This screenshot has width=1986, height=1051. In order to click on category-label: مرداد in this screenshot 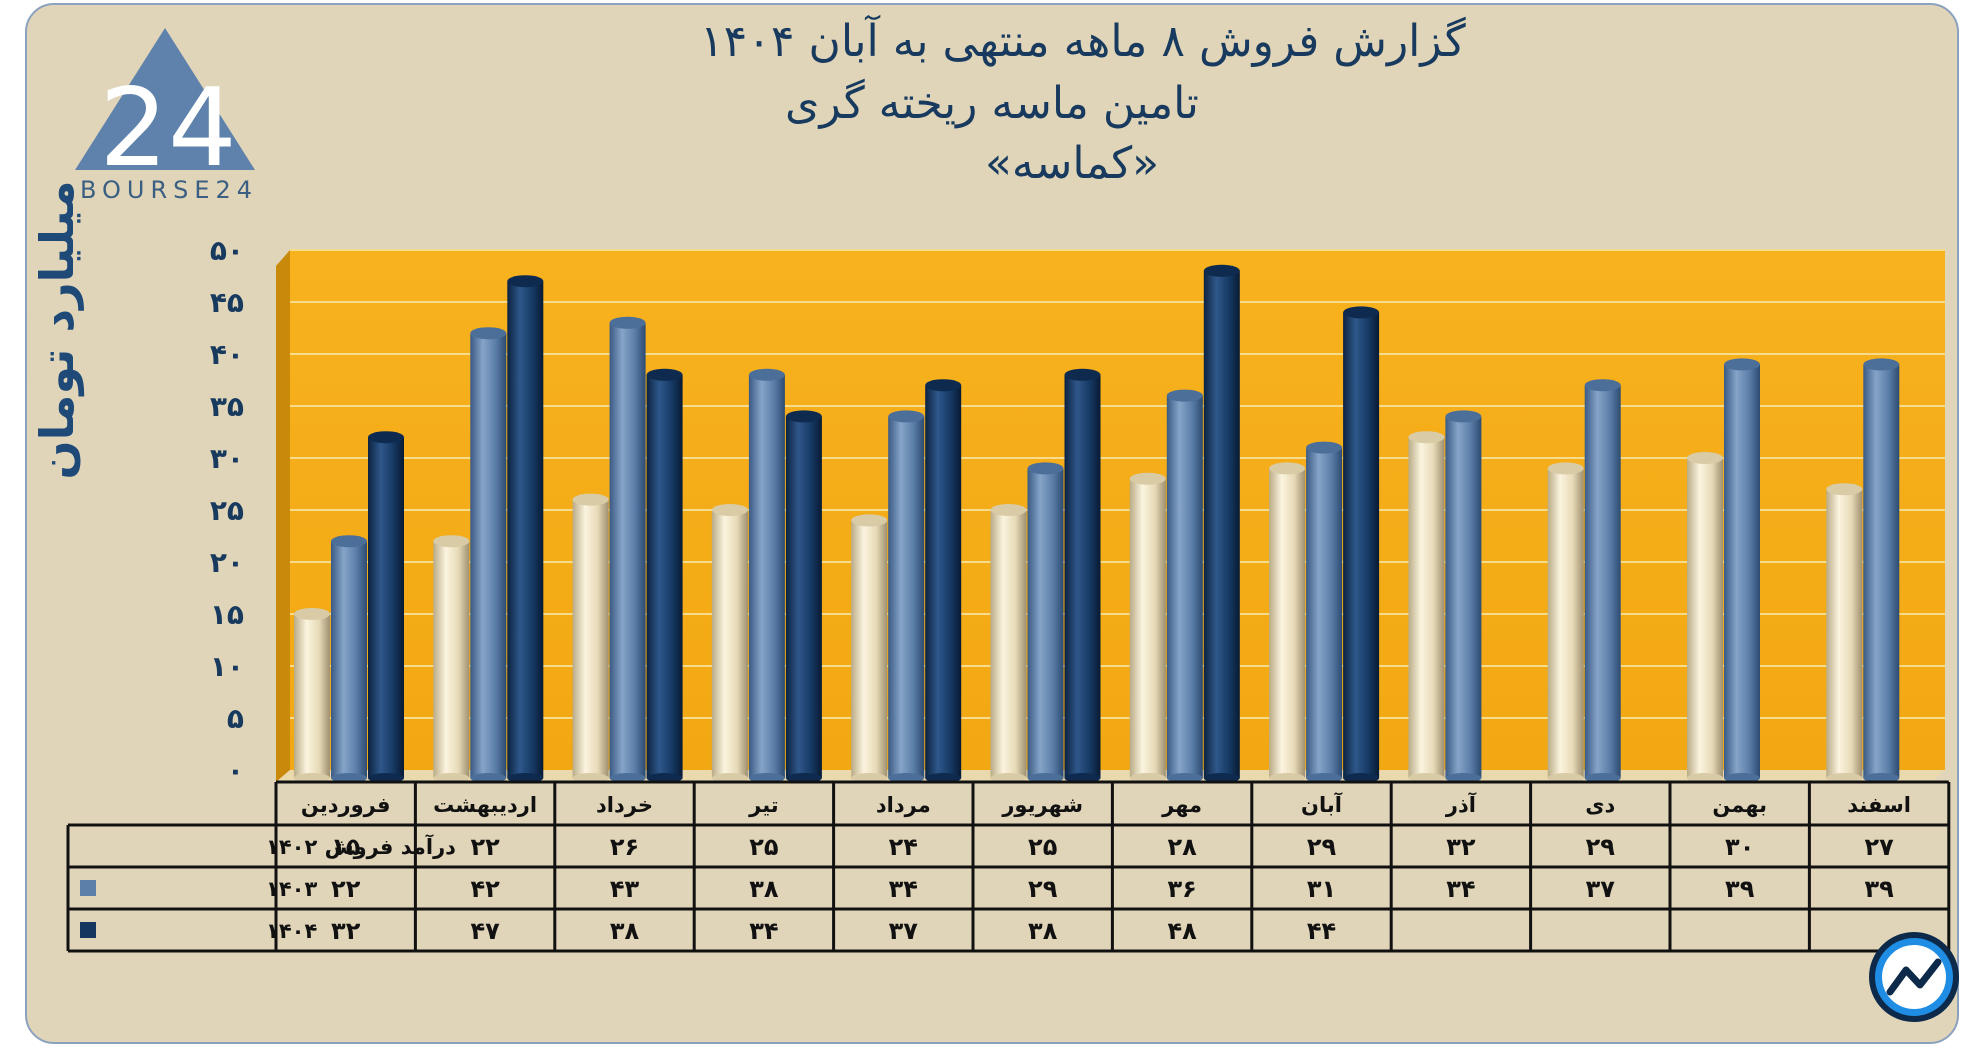, I will do `click(903, 805)`.